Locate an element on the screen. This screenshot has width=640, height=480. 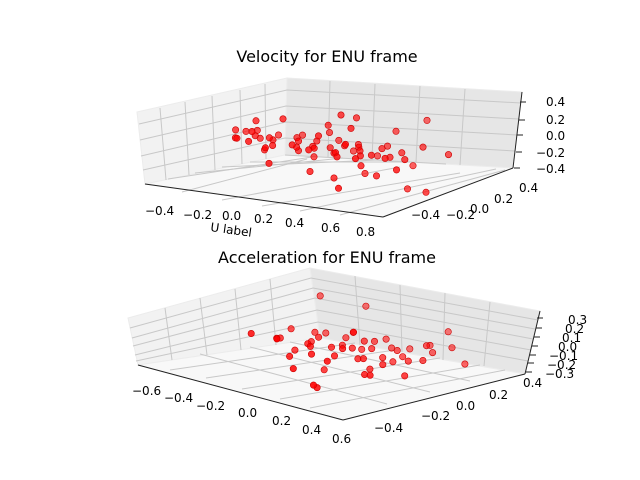
velocity-x-axis-line is located at coordinates (264, 200).